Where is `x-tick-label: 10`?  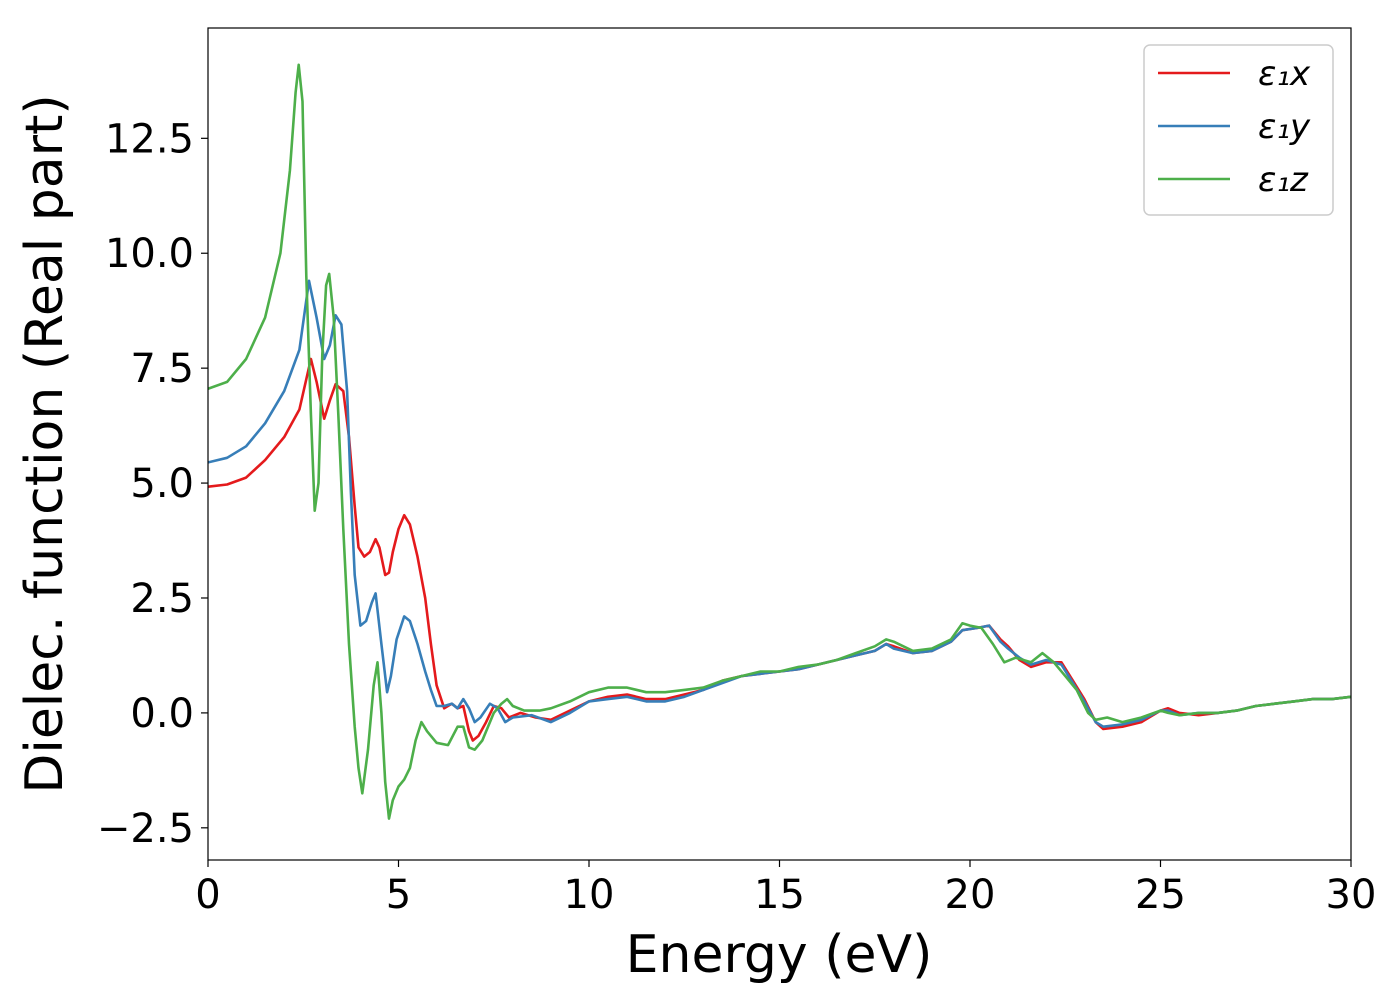
x-tick-label: 10 is located at coordinates (589, 895).